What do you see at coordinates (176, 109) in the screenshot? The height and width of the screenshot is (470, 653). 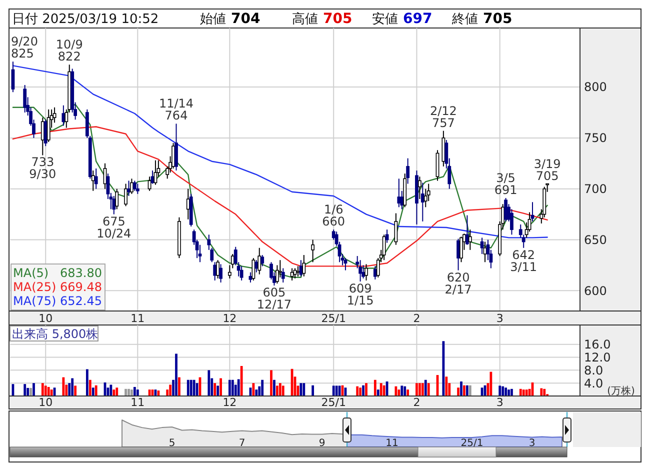 I see `annotation: 11/14 764` at bounding box center [176, 109].